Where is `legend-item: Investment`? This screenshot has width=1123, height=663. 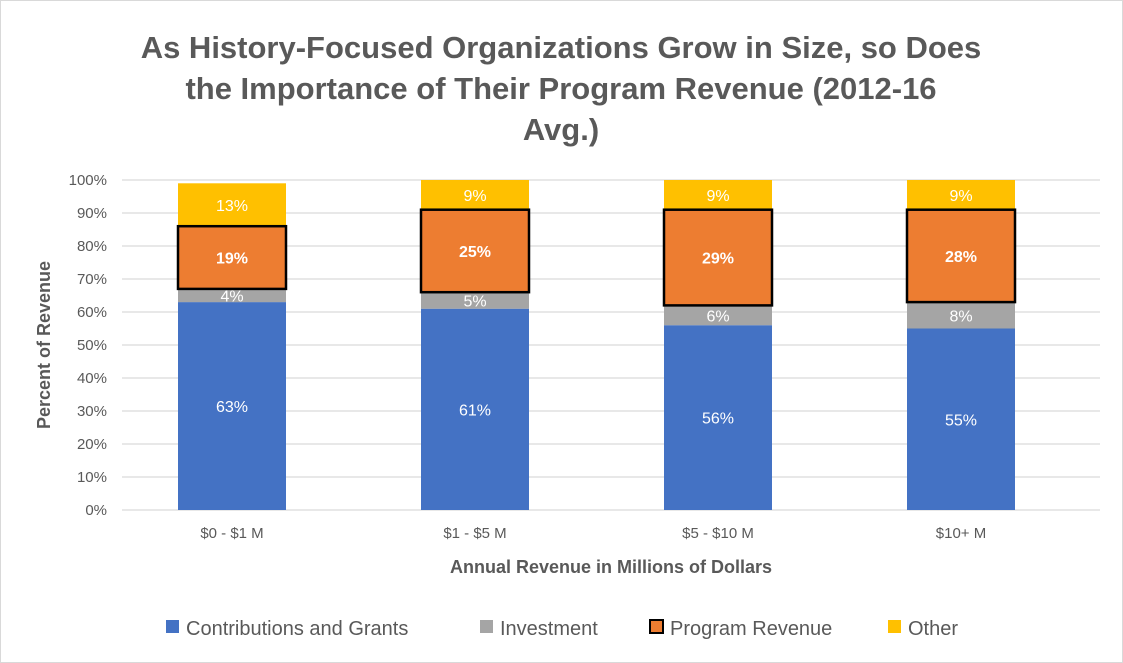
legend-item: Investment is located at coordinates (539, 629).